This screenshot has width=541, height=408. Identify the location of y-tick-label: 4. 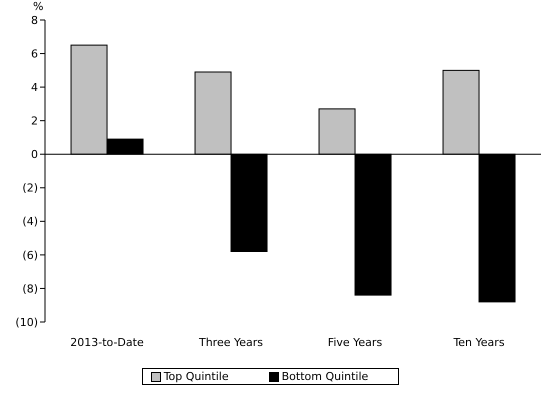
(34, 87).